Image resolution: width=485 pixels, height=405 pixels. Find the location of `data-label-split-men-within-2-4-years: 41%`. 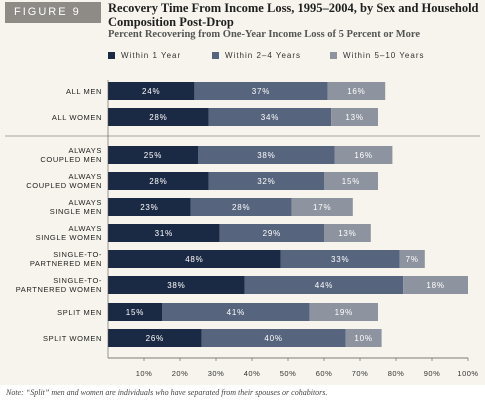

data-label-split-men-within-2-4-years: 41% is located at coordinates (236, 312).